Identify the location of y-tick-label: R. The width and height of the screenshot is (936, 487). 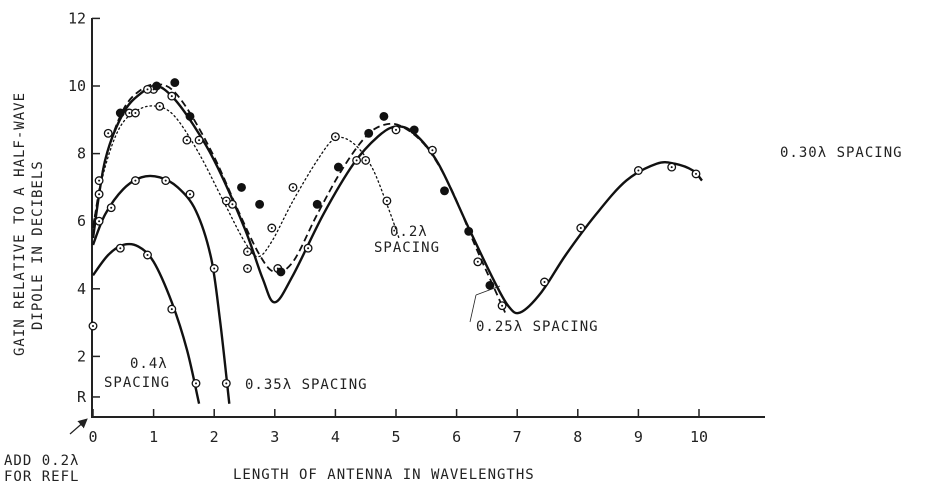
(82, 397).